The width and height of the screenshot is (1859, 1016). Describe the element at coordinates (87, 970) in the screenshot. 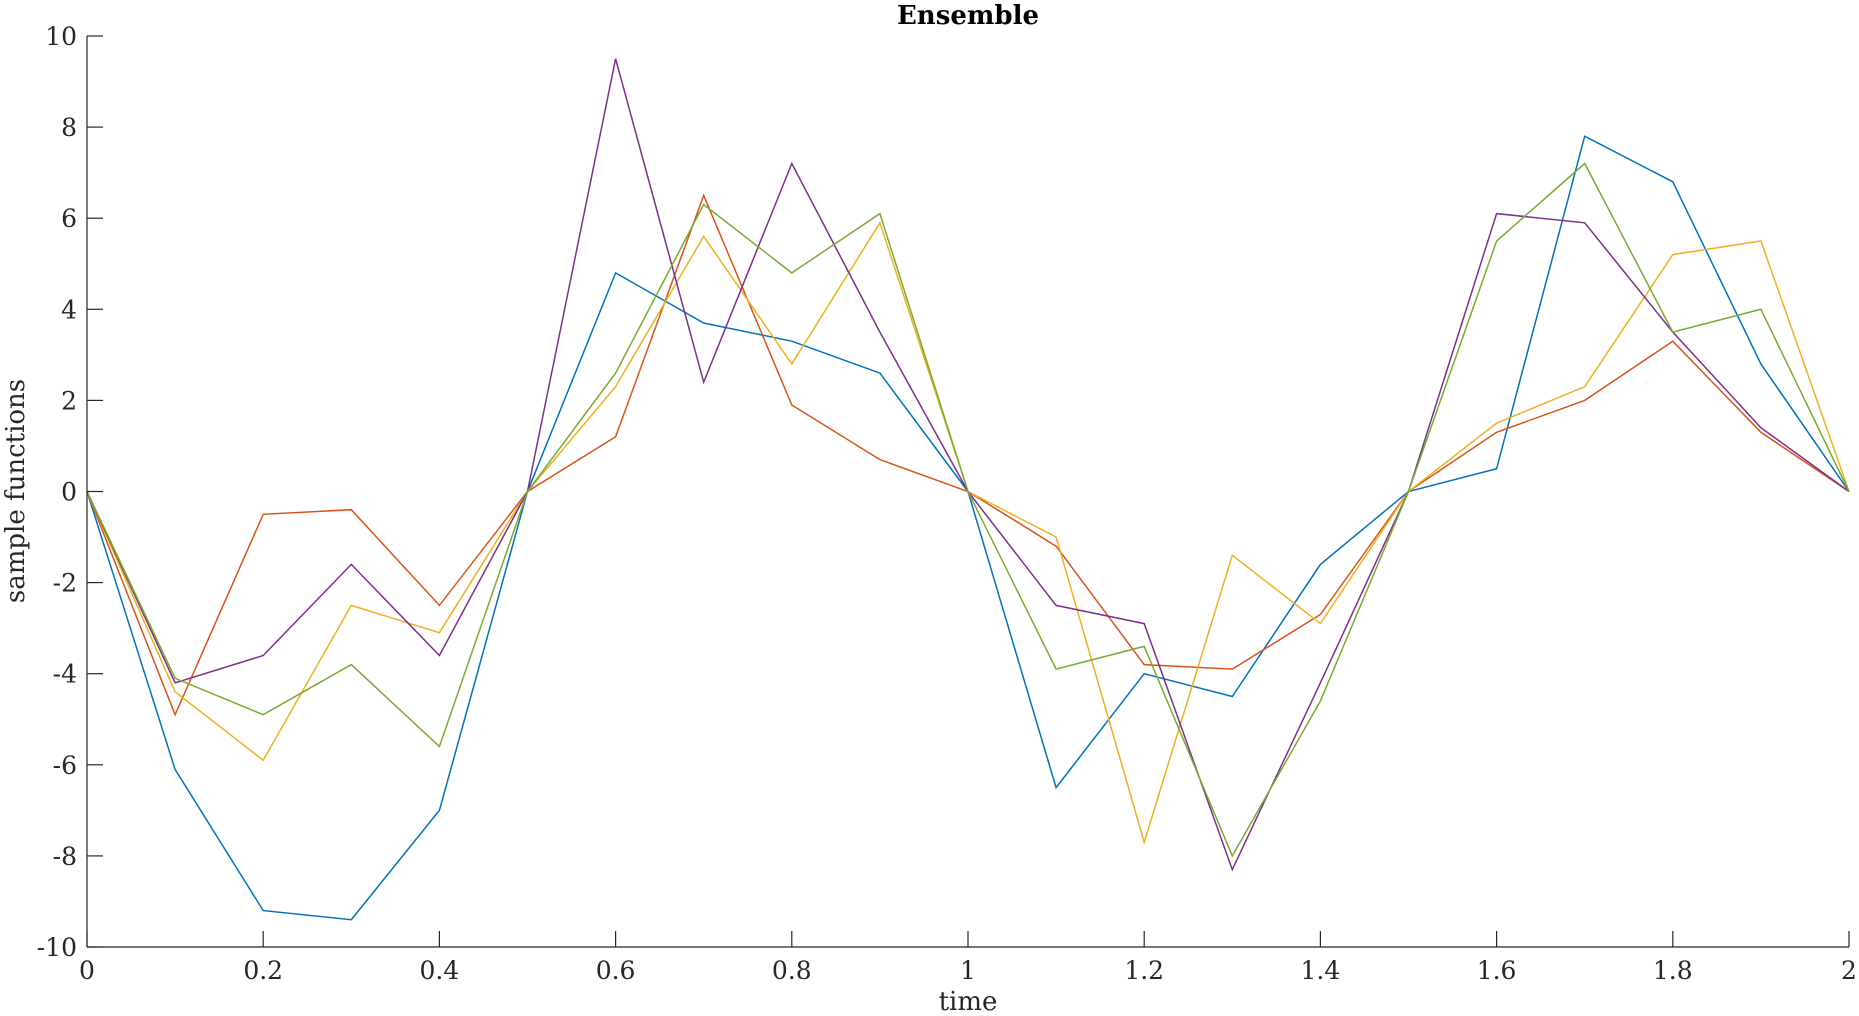

I see `x-tick-label: 0` at that location.